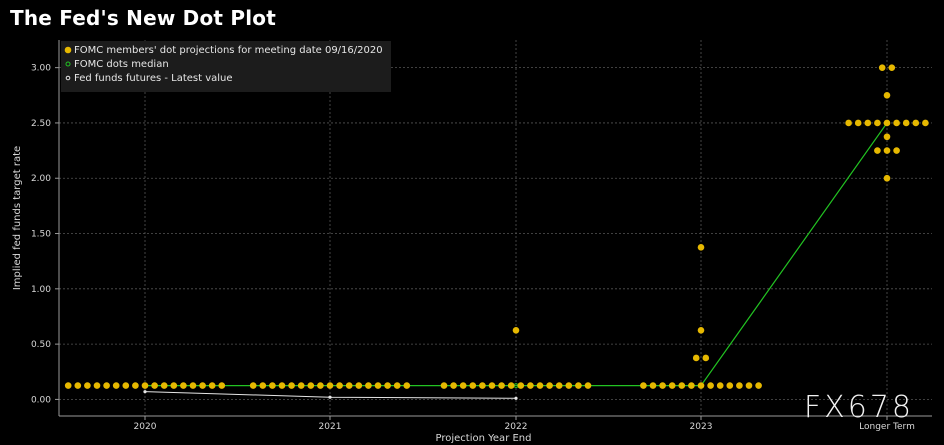 This screenshot has height=445, width=944. Describe the element at coordinates (858, 407) in the screenshot. I see `watermark: FX678` at that location.